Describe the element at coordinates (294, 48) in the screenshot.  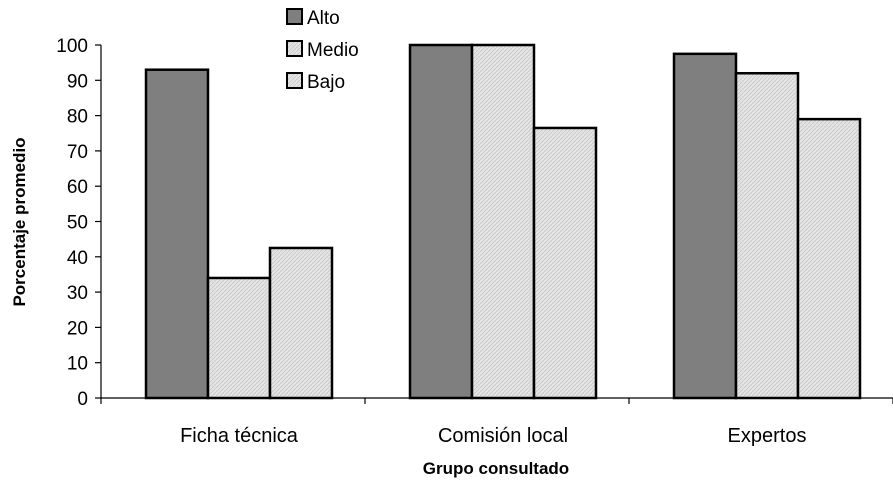
I see `legend-swatch-medio` at that location.